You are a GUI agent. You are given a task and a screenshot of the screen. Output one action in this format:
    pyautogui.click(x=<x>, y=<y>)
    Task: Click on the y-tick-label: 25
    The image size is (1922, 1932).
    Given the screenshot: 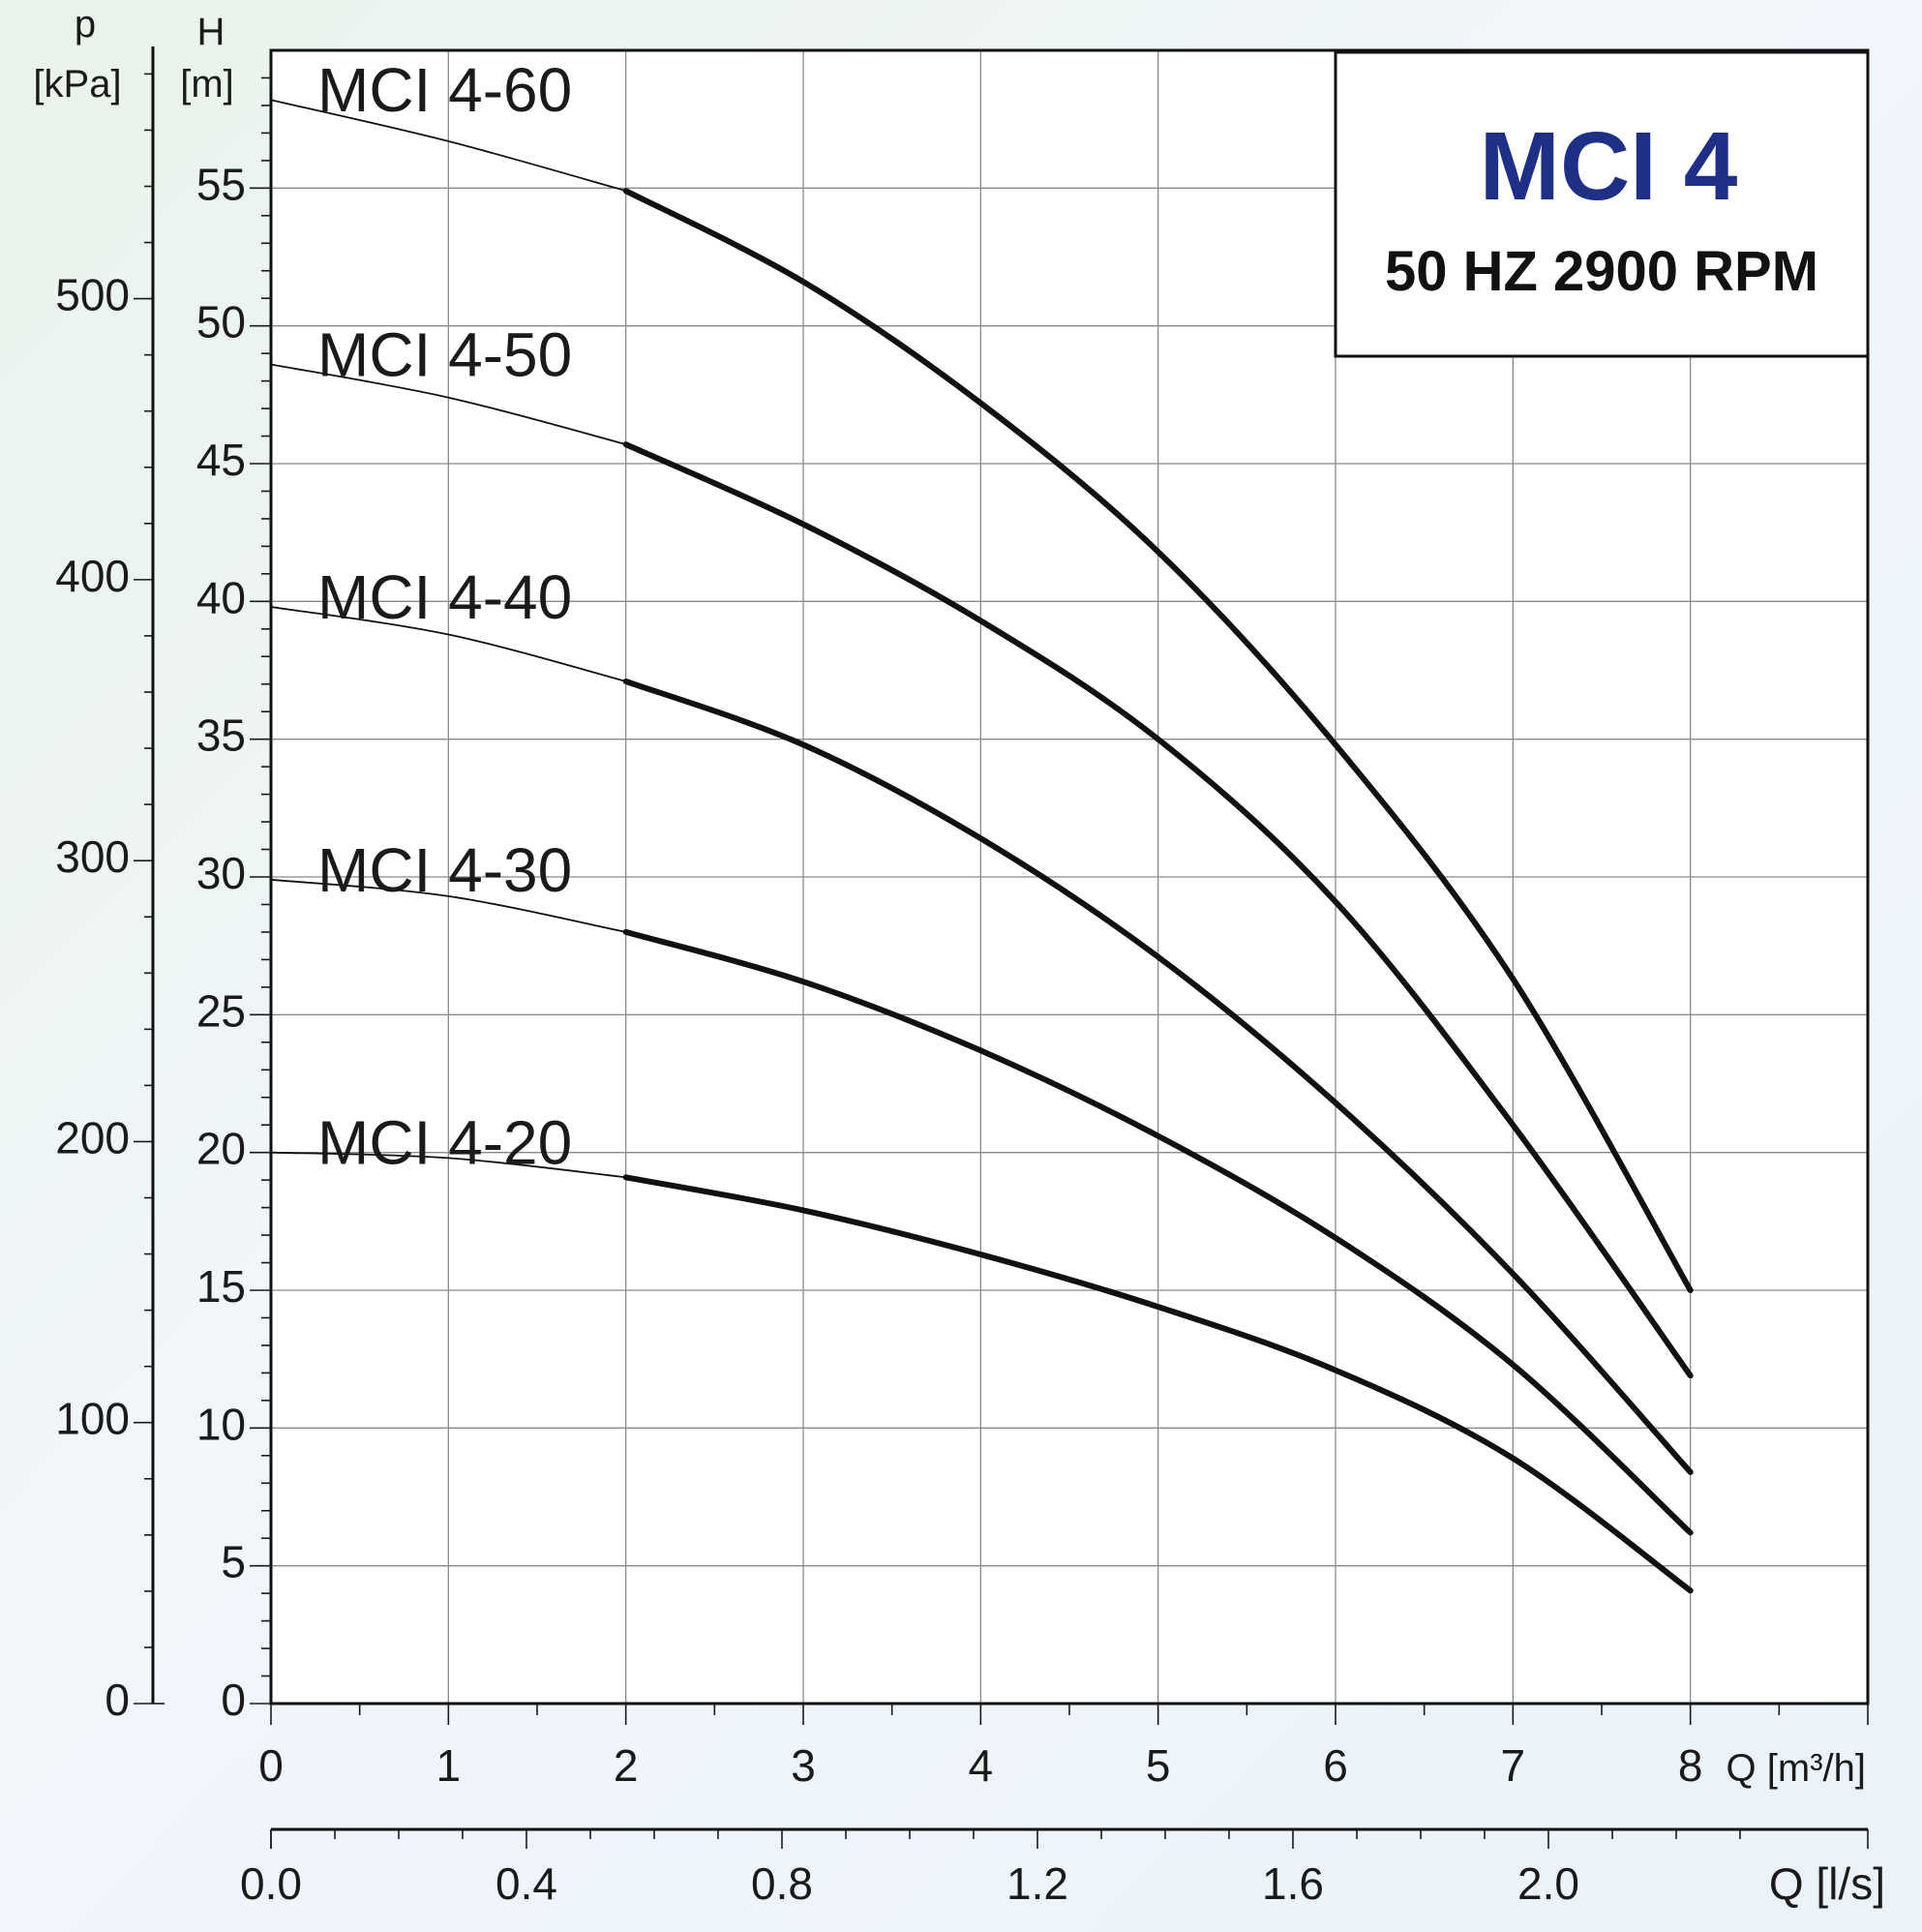 What is the action you would take?
    pyautogui.click(x=221, y=1010)
    